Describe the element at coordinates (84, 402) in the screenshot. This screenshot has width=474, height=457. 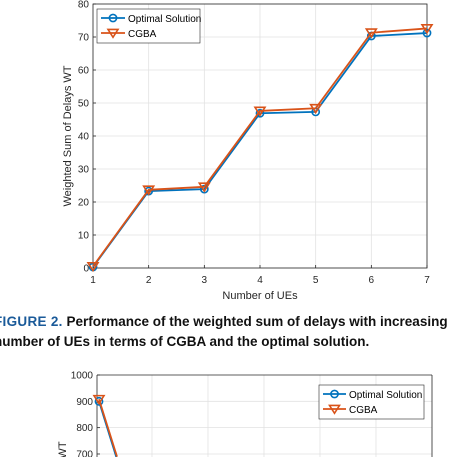
I see `y-tick-label: 900` at that location.